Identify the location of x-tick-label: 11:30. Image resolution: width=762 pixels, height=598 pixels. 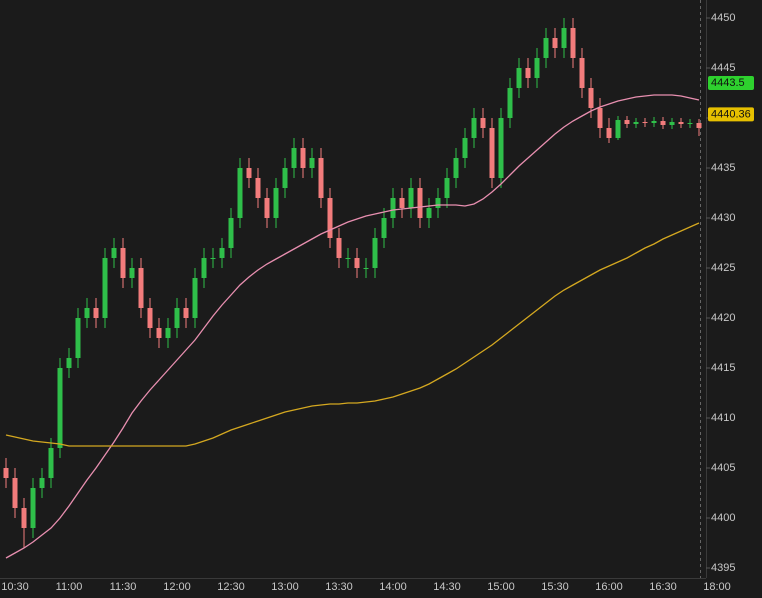
(123, 587).